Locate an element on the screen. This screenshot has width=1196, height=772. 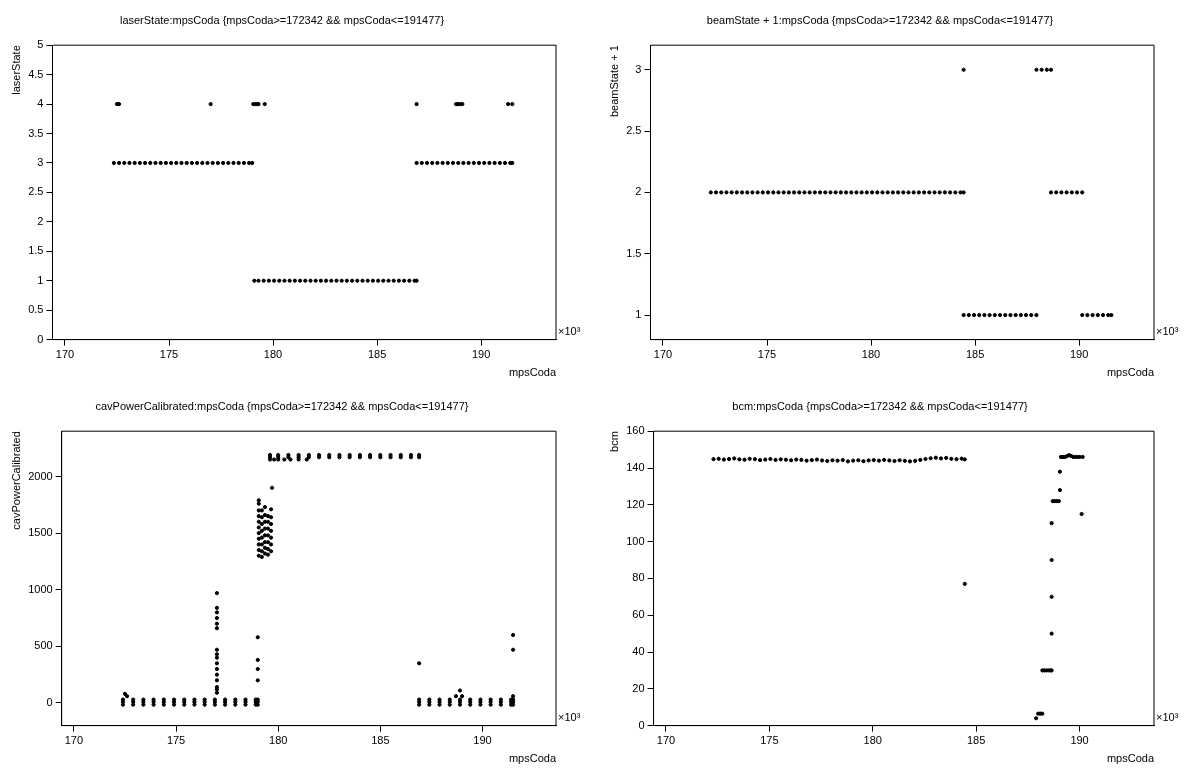
y-tick-label: 100 is located at coordinates (635, 540).